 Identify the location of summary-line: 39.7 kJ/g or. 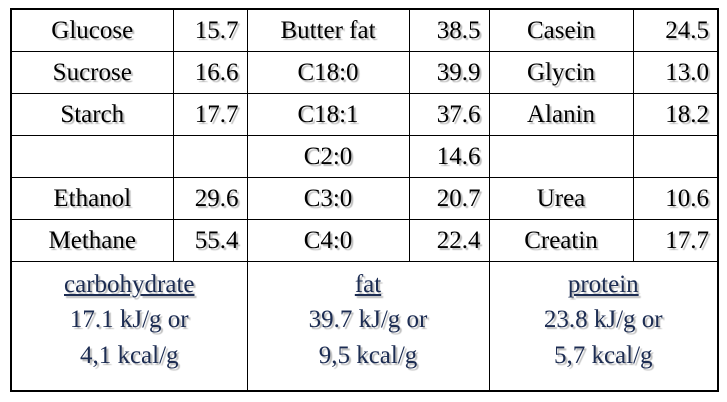
(368, 319).